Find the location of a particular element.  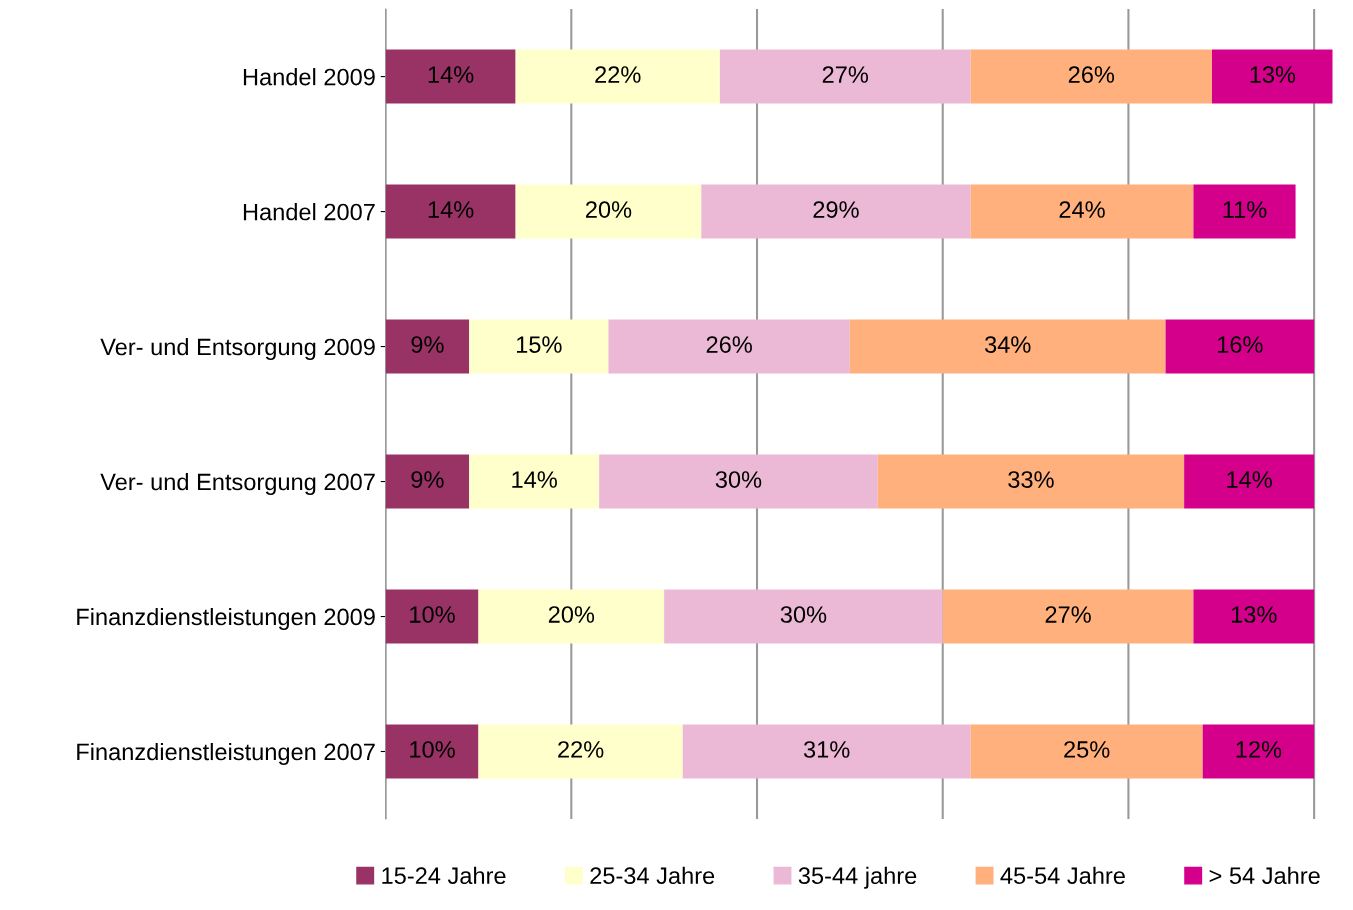

data-label: 29% is located at coordinates (836, 209).